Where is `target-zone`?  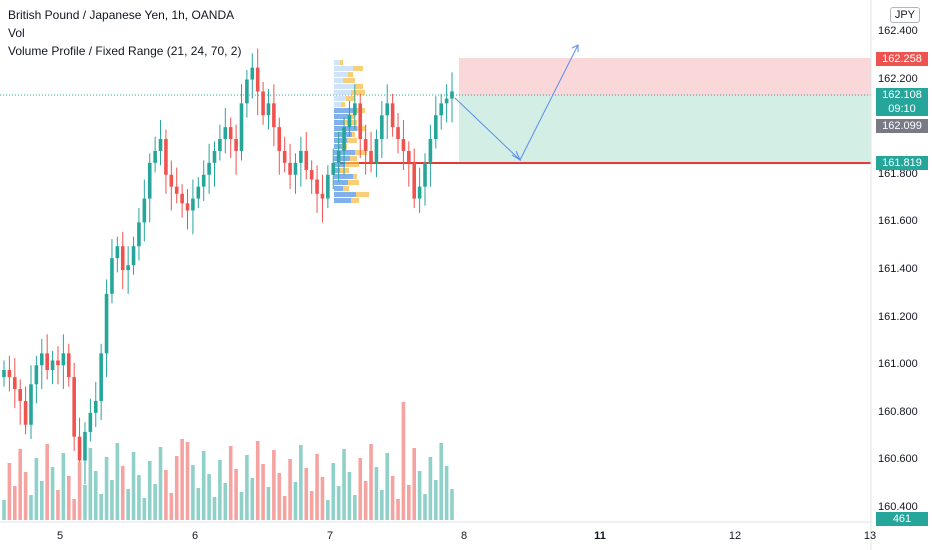 target-zone is located at coordinates (665, 77).